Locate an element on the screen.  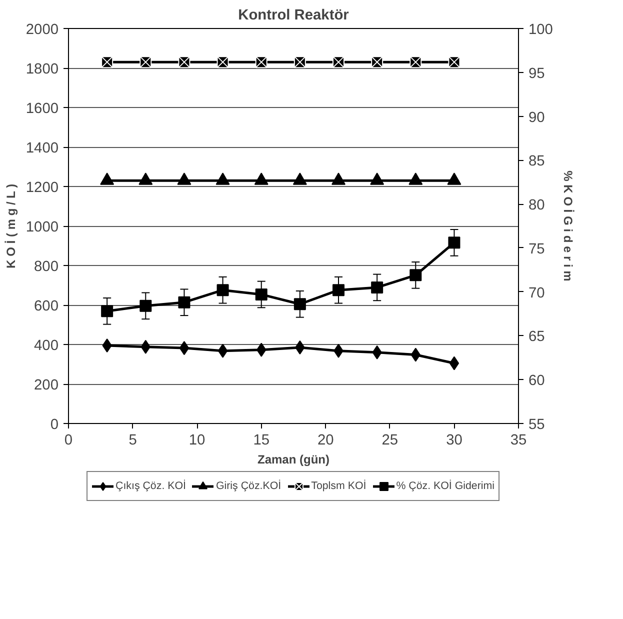
x-tick-label: 15 is located at coordinates (261, 440).